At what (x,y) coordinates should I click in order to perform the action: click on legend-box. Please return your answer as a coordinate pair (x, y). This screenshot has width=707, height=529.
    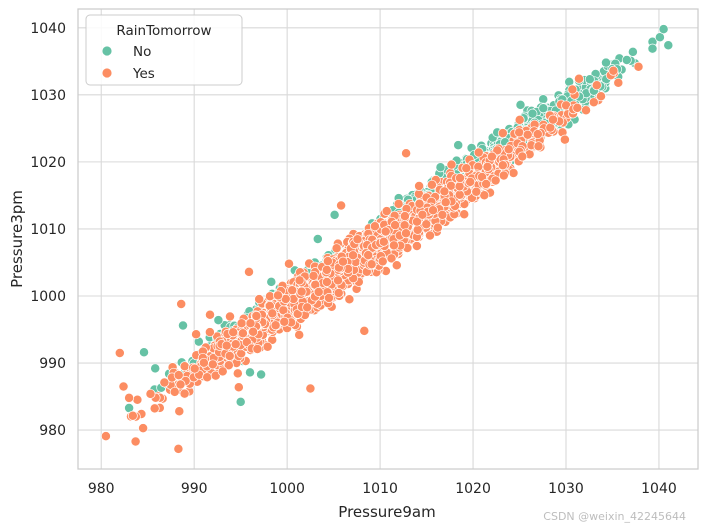
    Looking at the image, I should click on (164, 50).